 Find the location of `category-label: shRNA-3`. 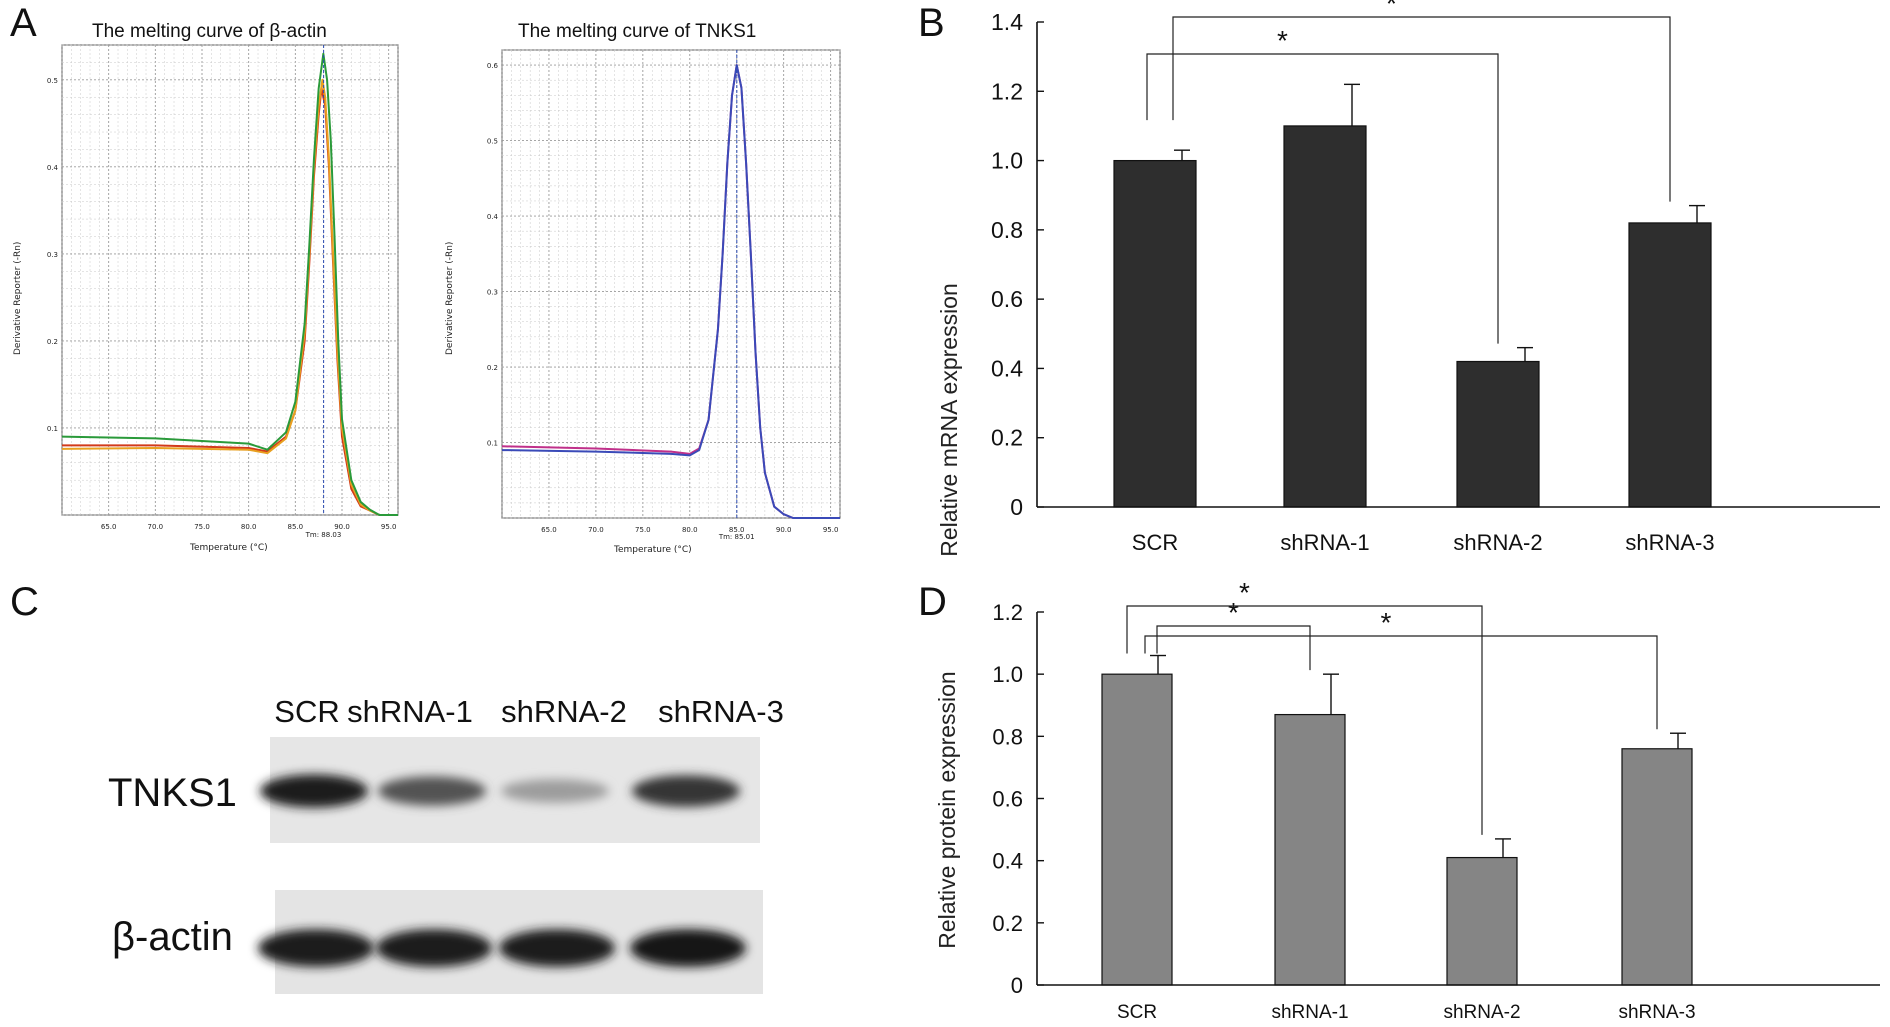

category-label: shRNA-3 is located at coordinates (1656, 1012).